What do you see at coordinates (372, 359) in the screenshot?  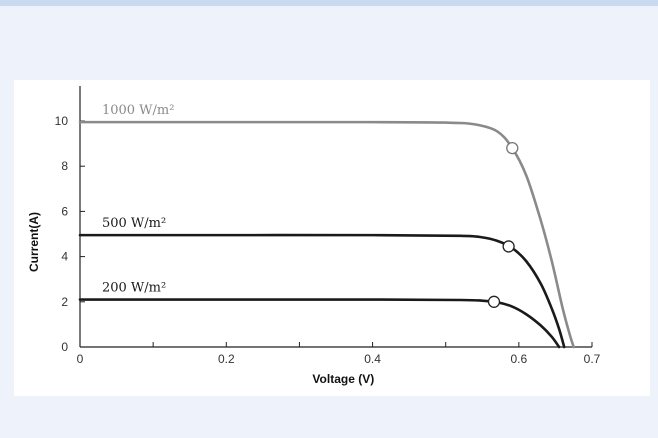 I see `x-tick-label: 0.4` at bounding box center [372, 359].